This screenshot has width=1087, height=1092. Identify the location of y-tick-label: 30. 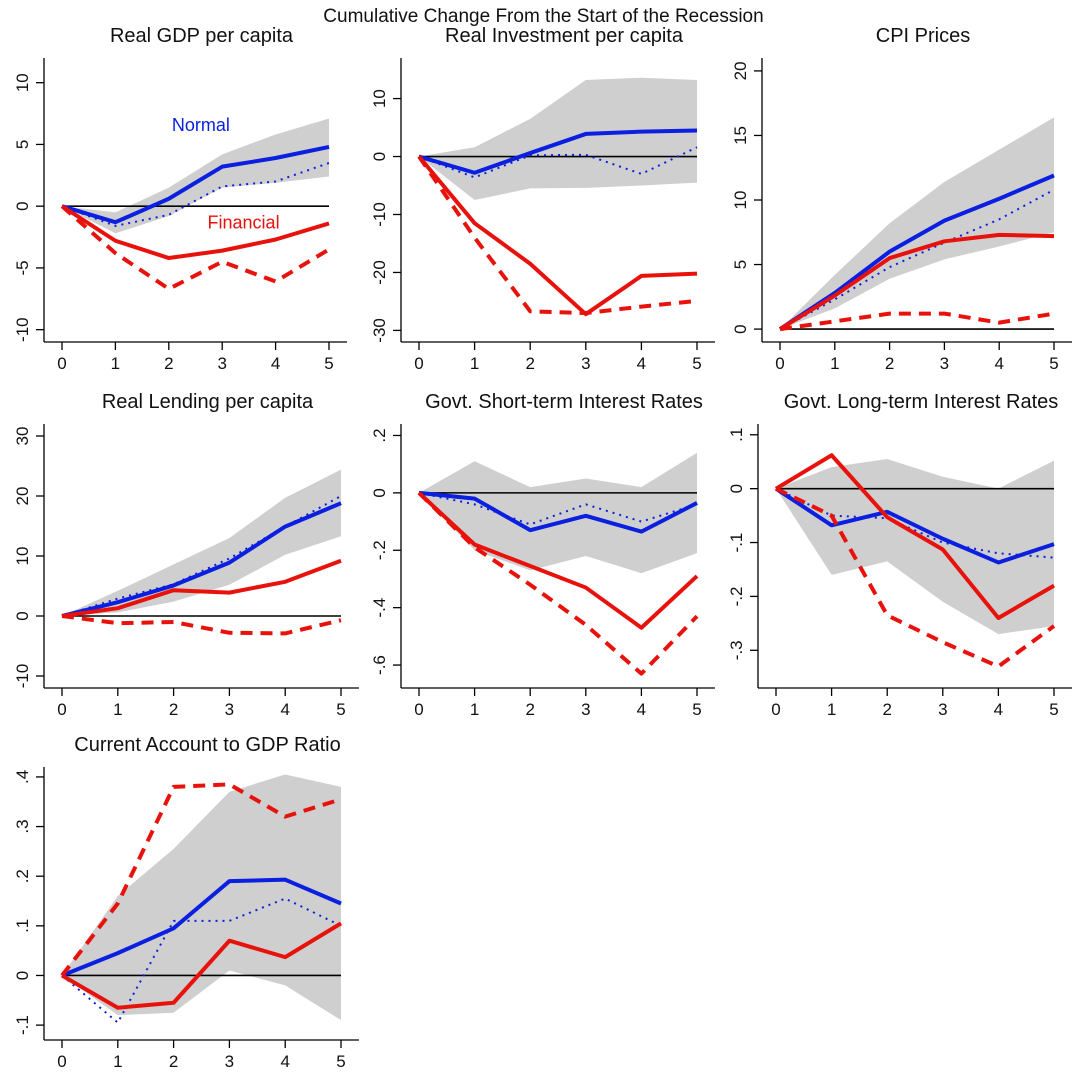
(22, 436).